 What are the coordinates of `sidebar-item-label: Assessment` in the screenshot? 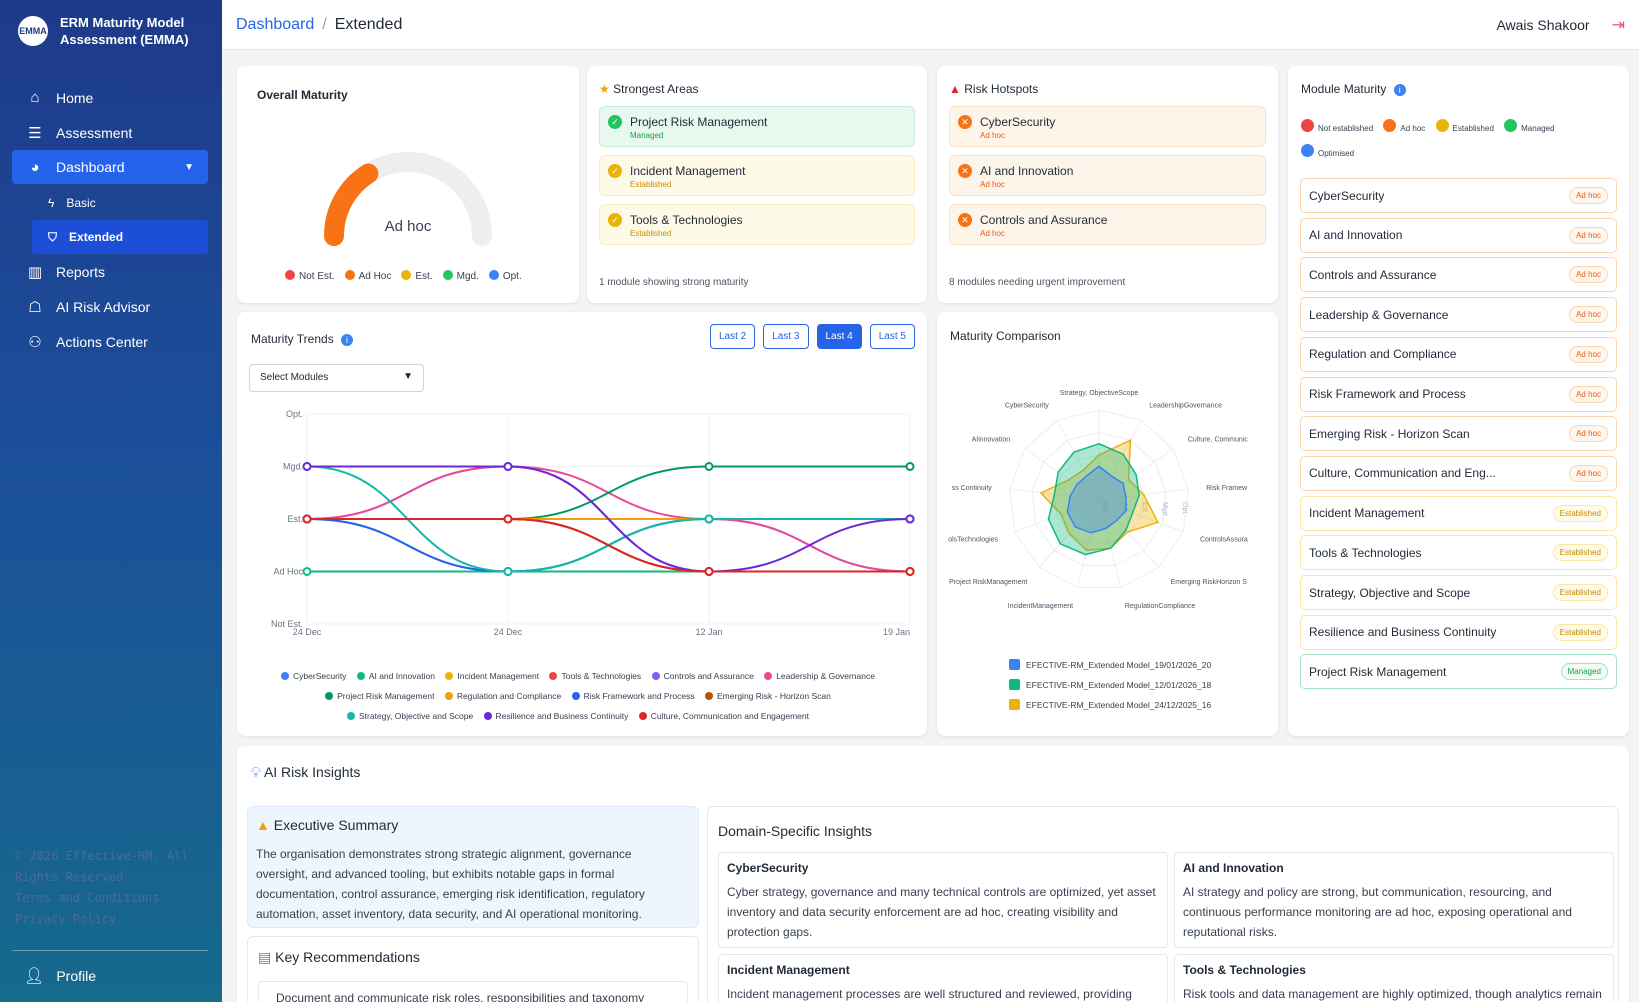 It's located at (94, 132).